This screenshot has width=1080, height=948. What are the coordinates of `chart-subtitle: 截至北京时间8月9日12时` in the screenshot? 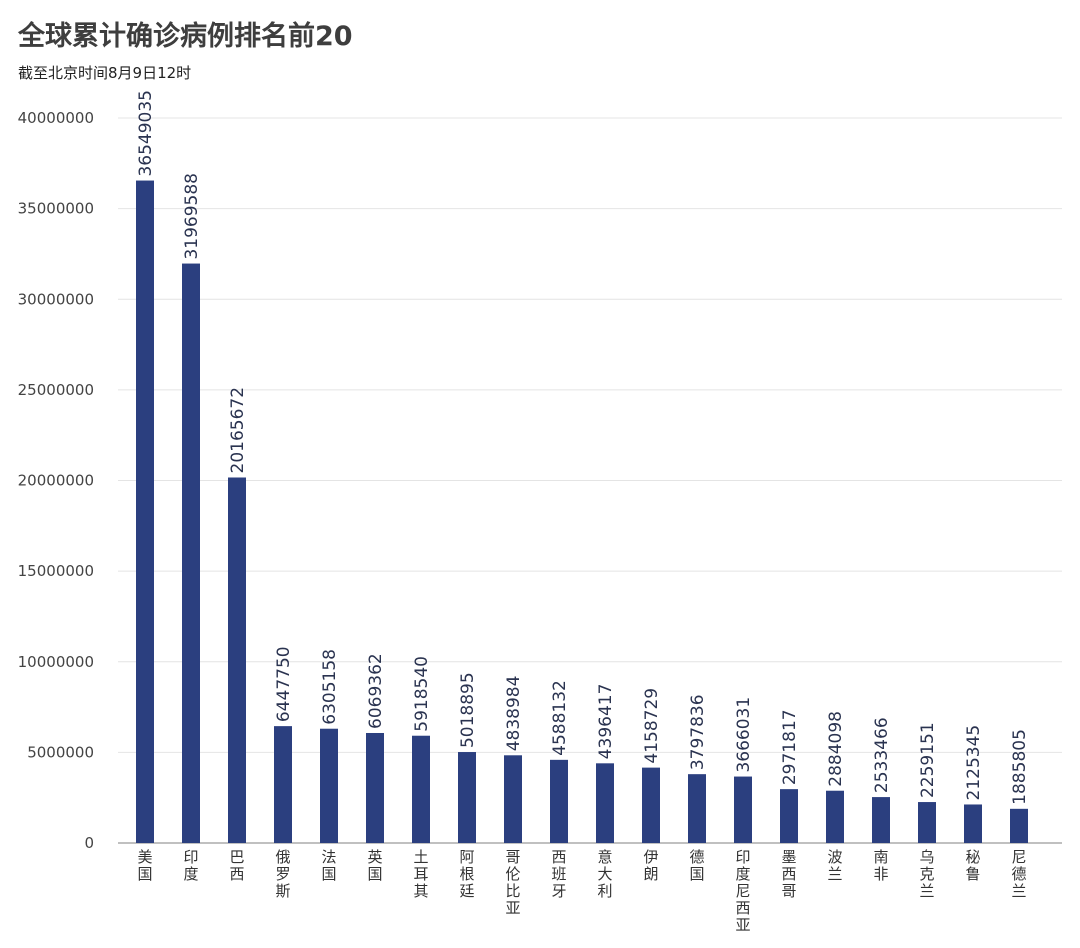 It's located at (105, 73).